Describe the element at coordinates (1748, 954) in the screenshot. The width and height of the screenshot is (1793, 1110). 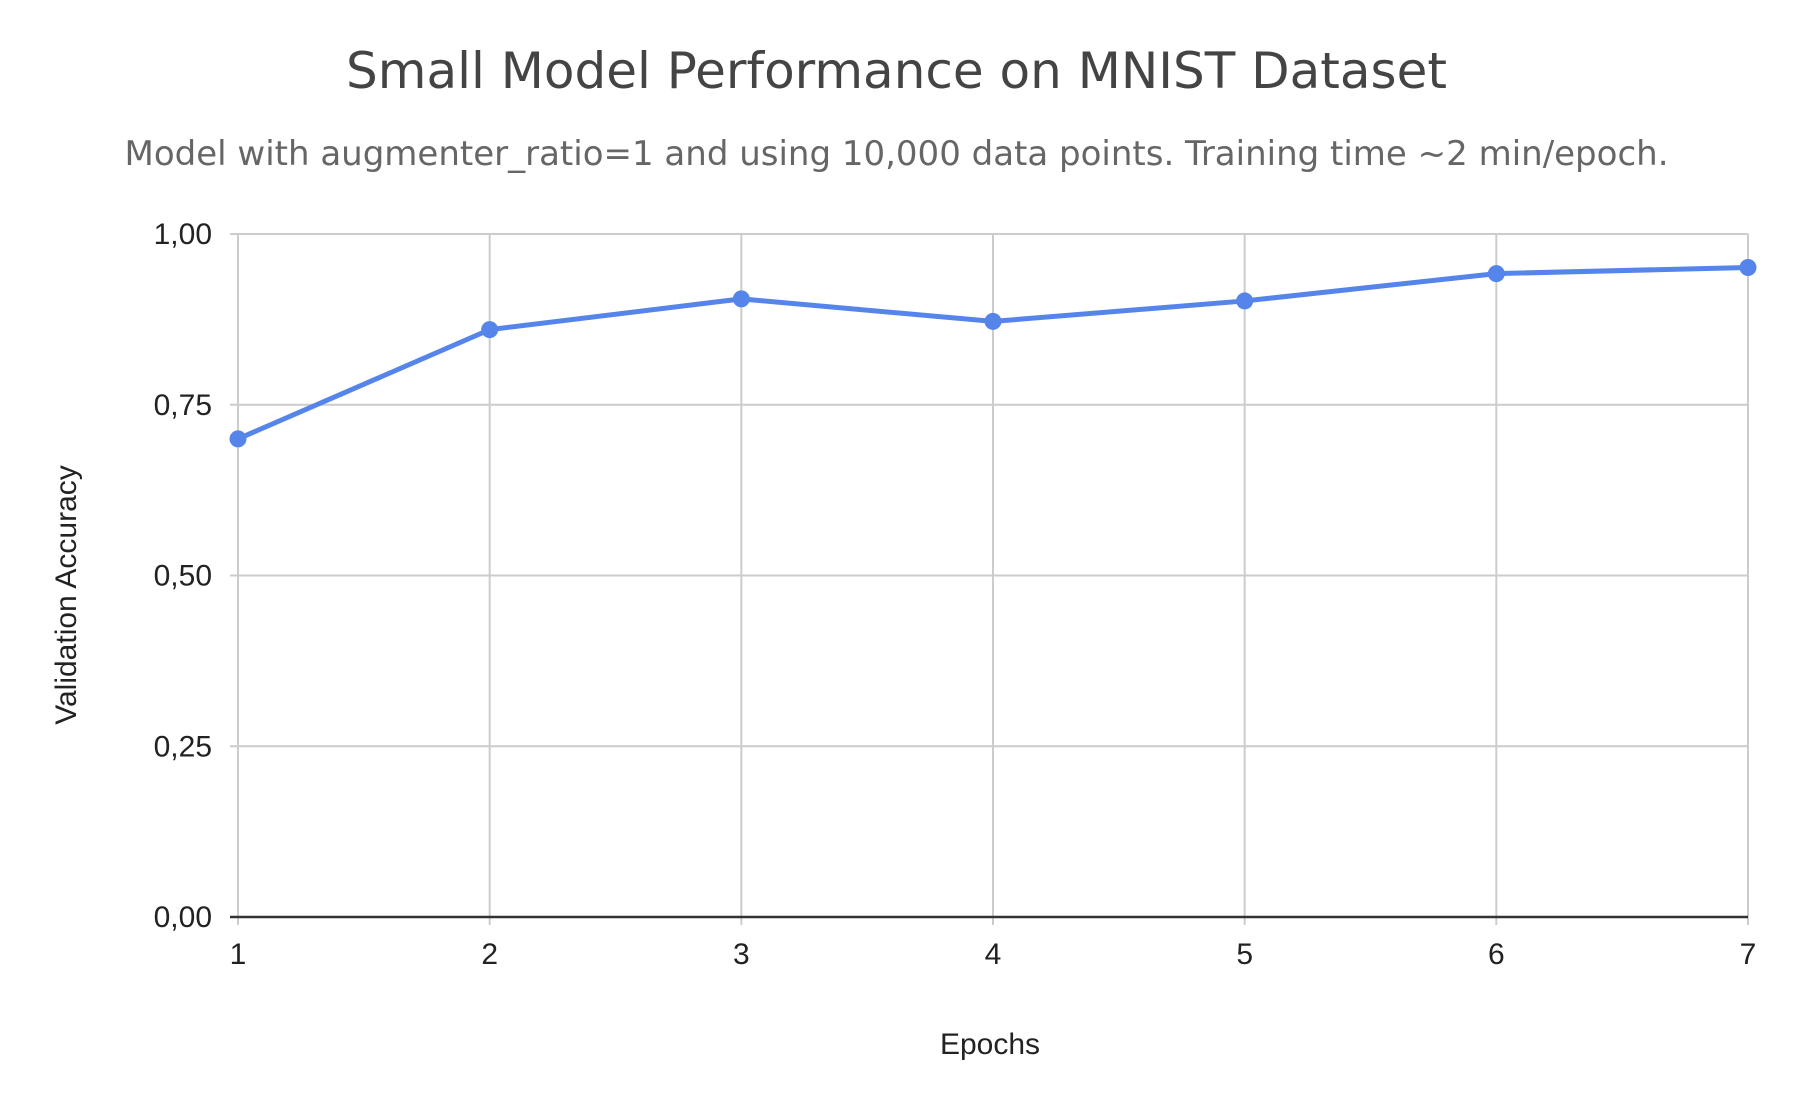
I see `x-tick-label: 7` at that location.